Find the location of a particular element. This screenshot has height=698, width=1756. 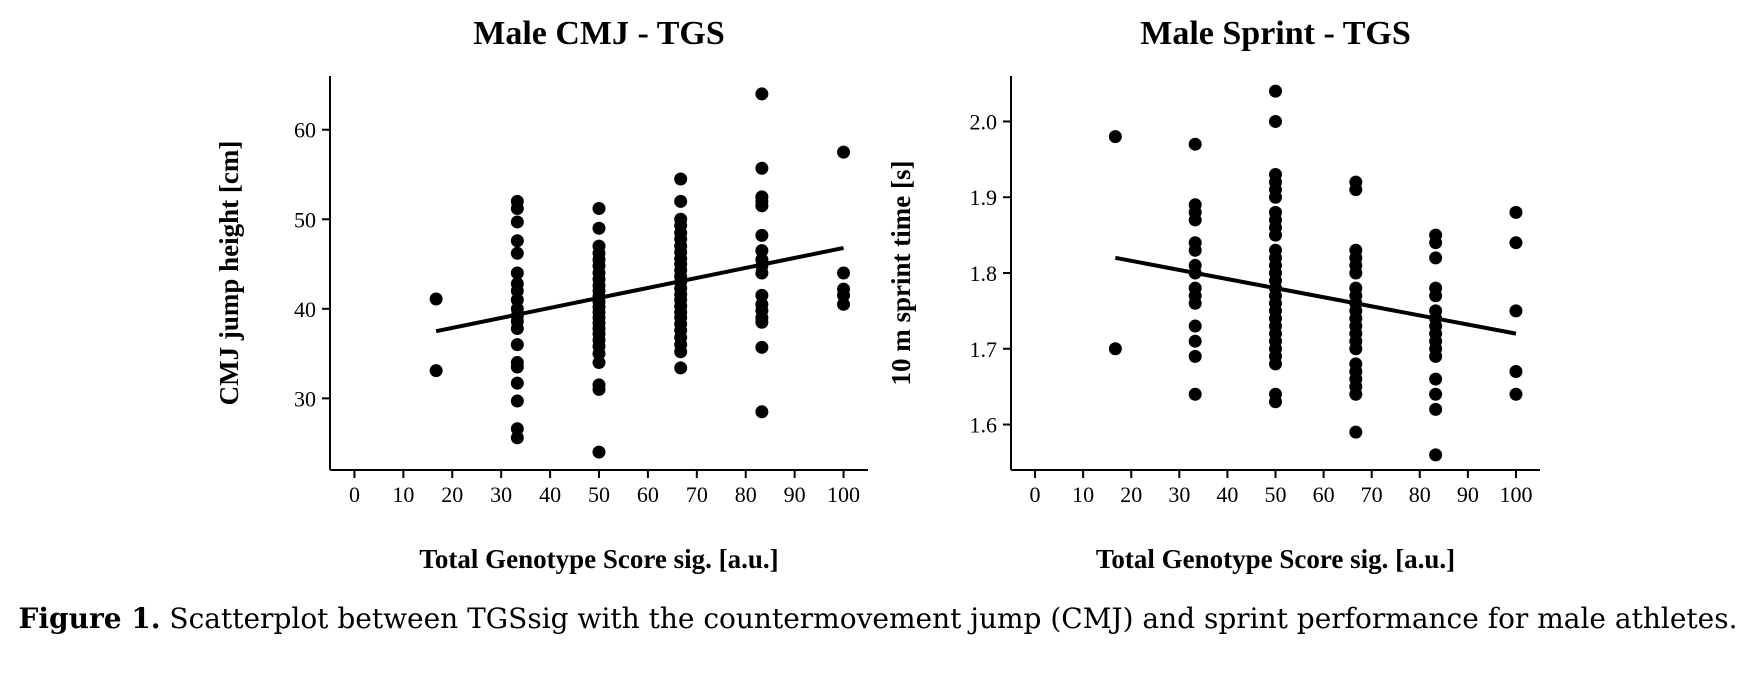

y-tick-label: 1.6 is located at coordinates (984, 425).